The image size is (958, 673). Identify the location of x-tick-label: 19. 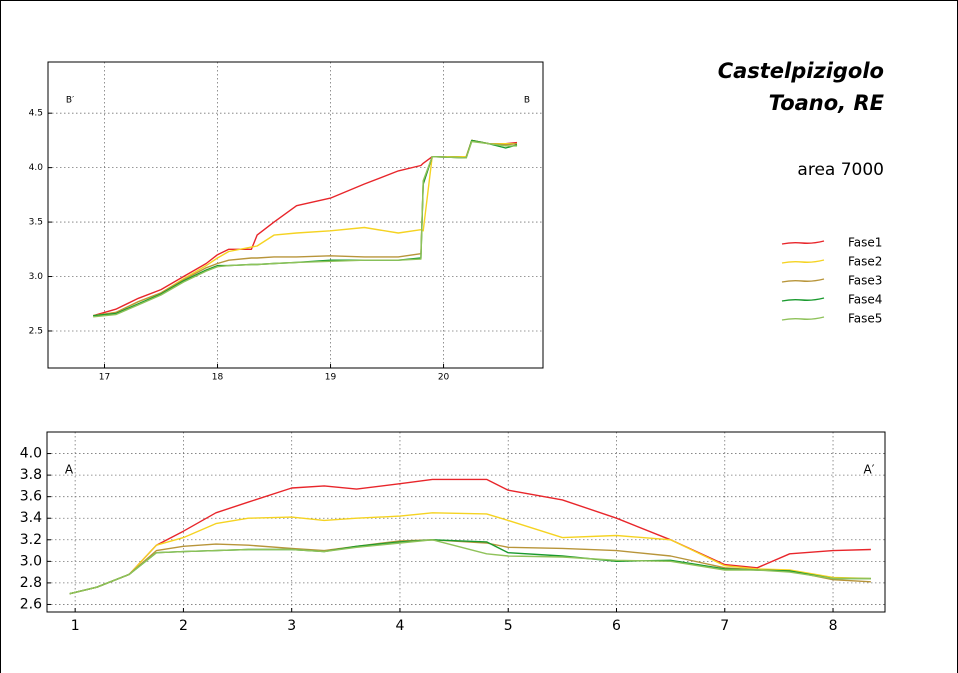
(331, 378).